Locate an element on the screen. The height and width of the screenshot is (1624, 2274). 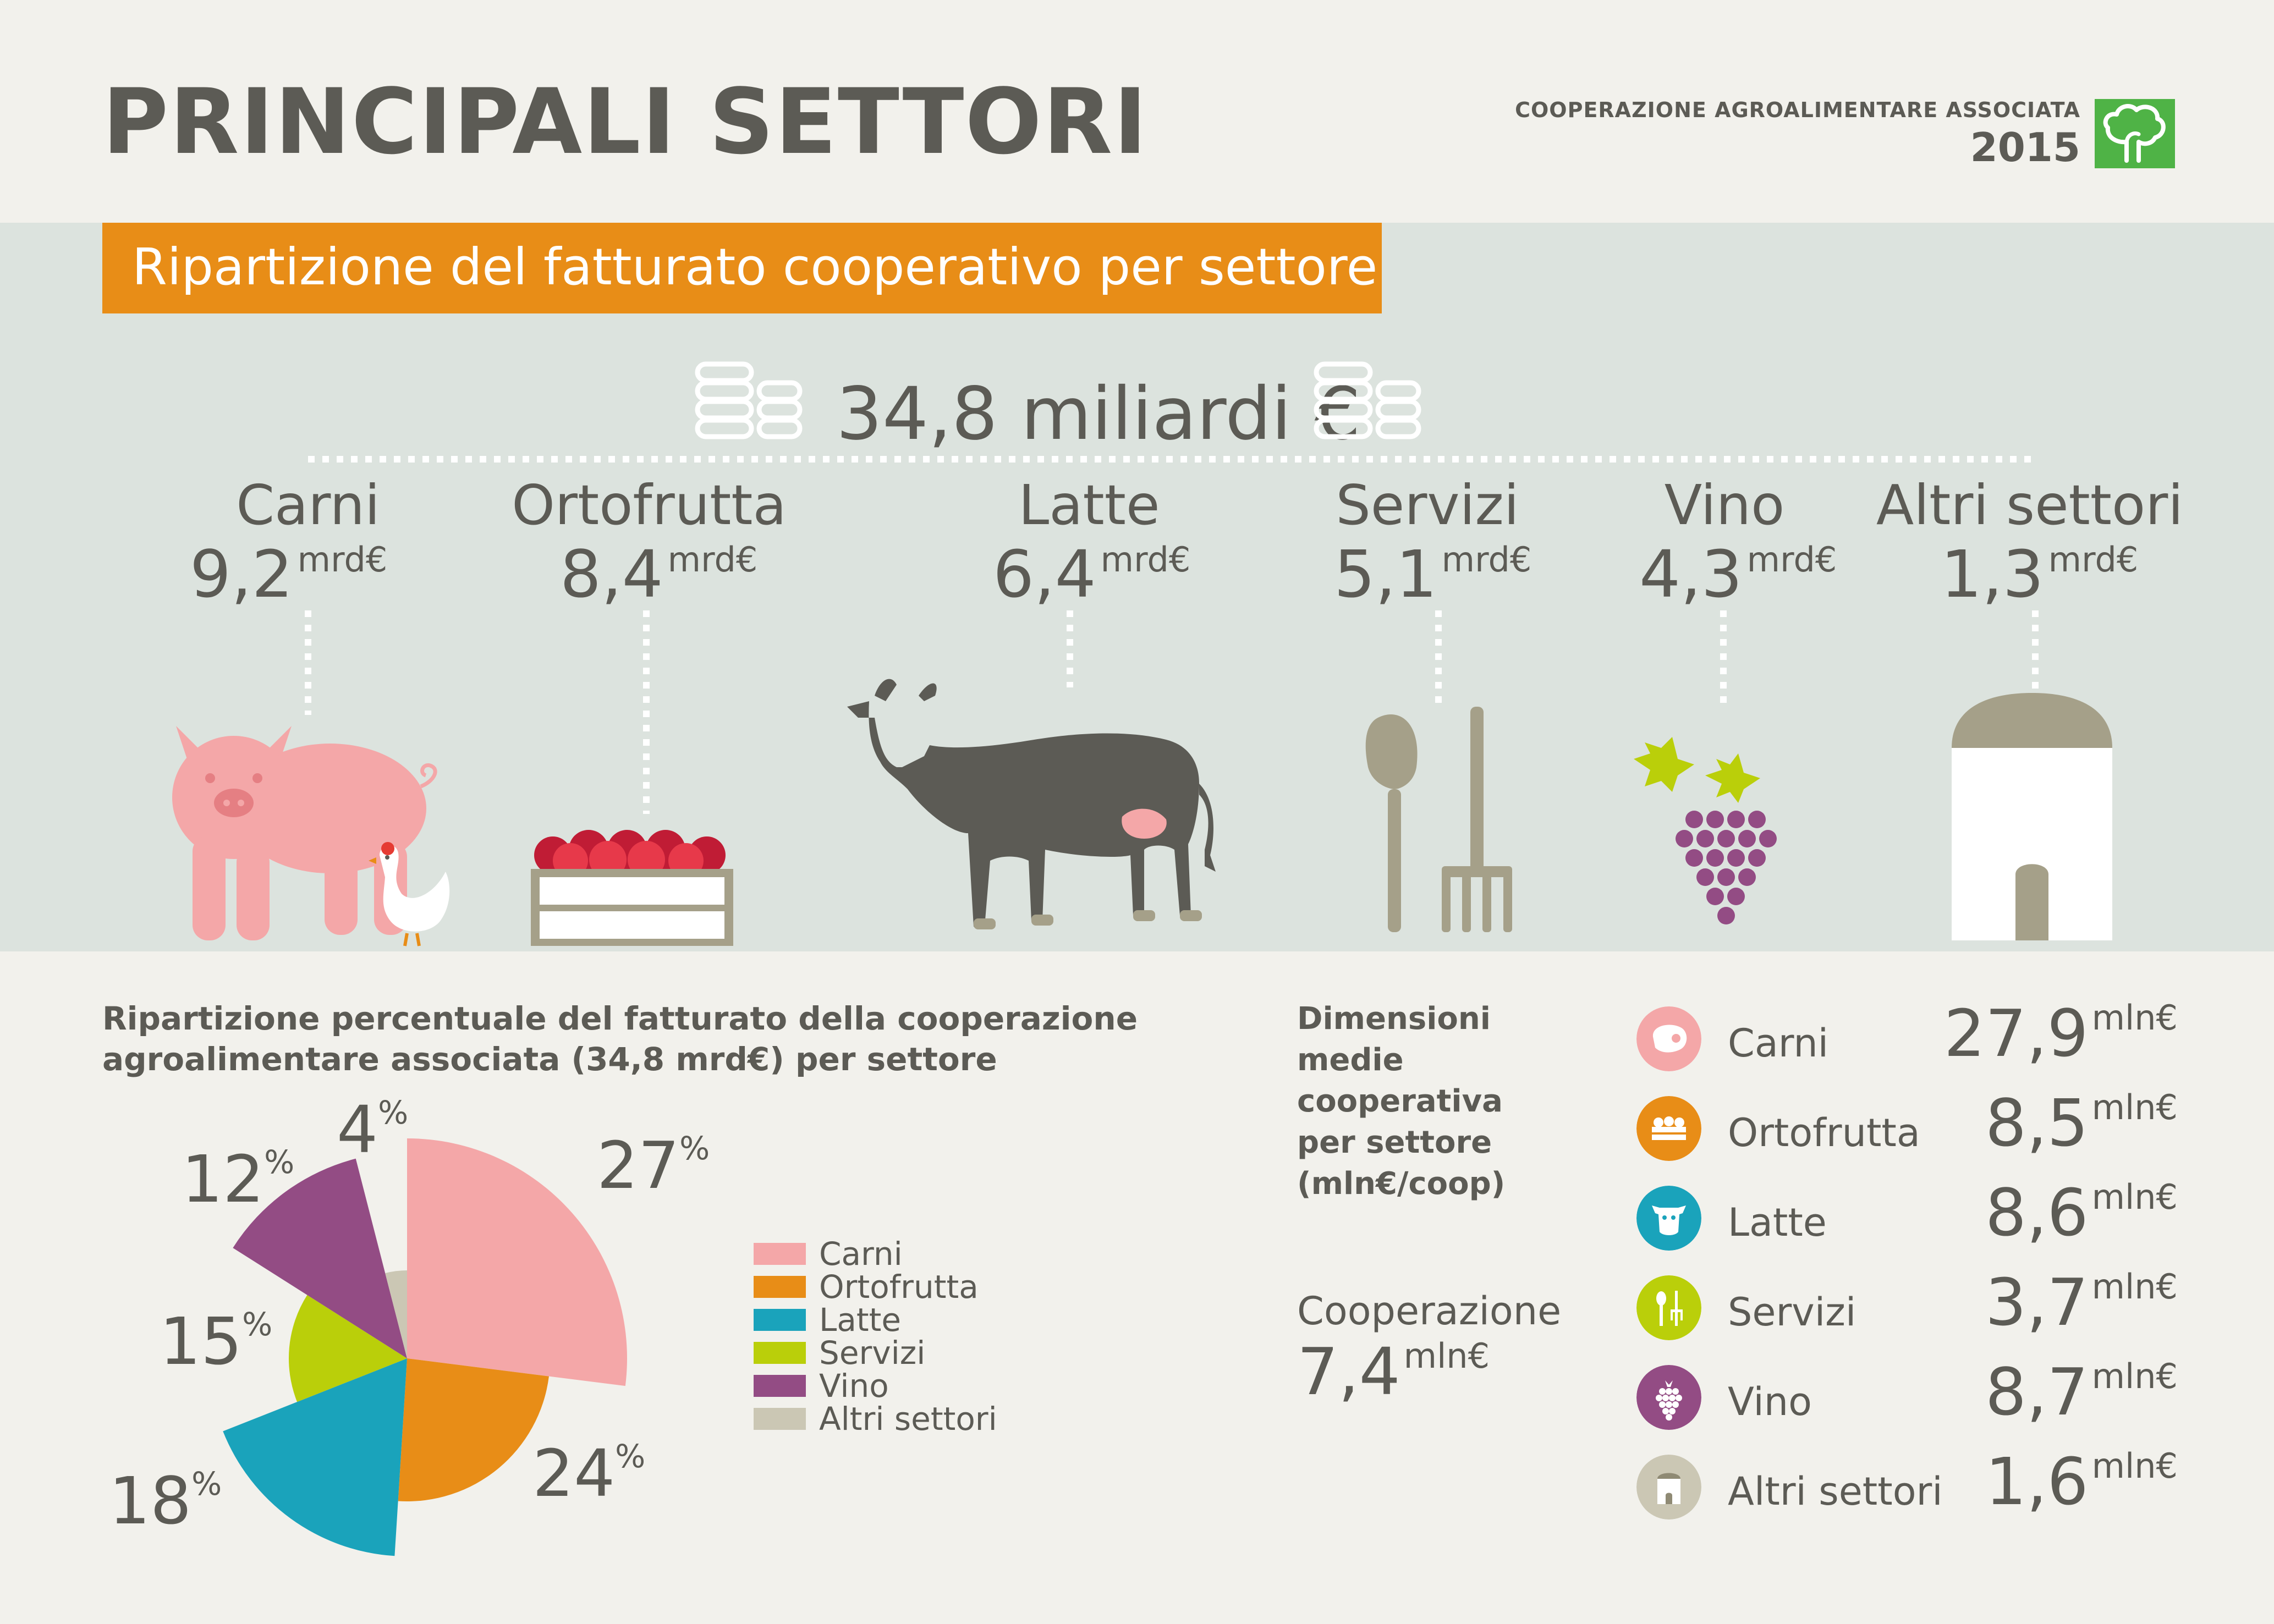
legend-item-servizi: Servizi is located at coordinates (875, 1352).